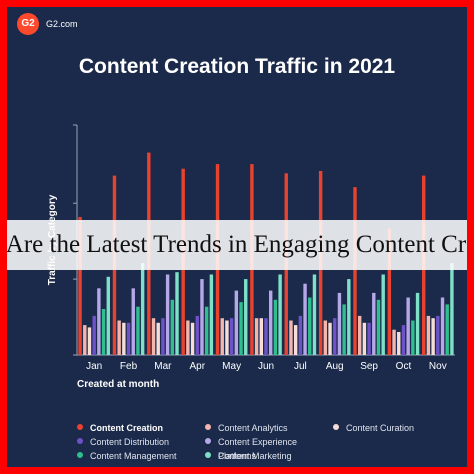 Image resolution: width=474 pixels, height=474 pixels. I want to click on x-tick-label: Oct, so click(404, 366).